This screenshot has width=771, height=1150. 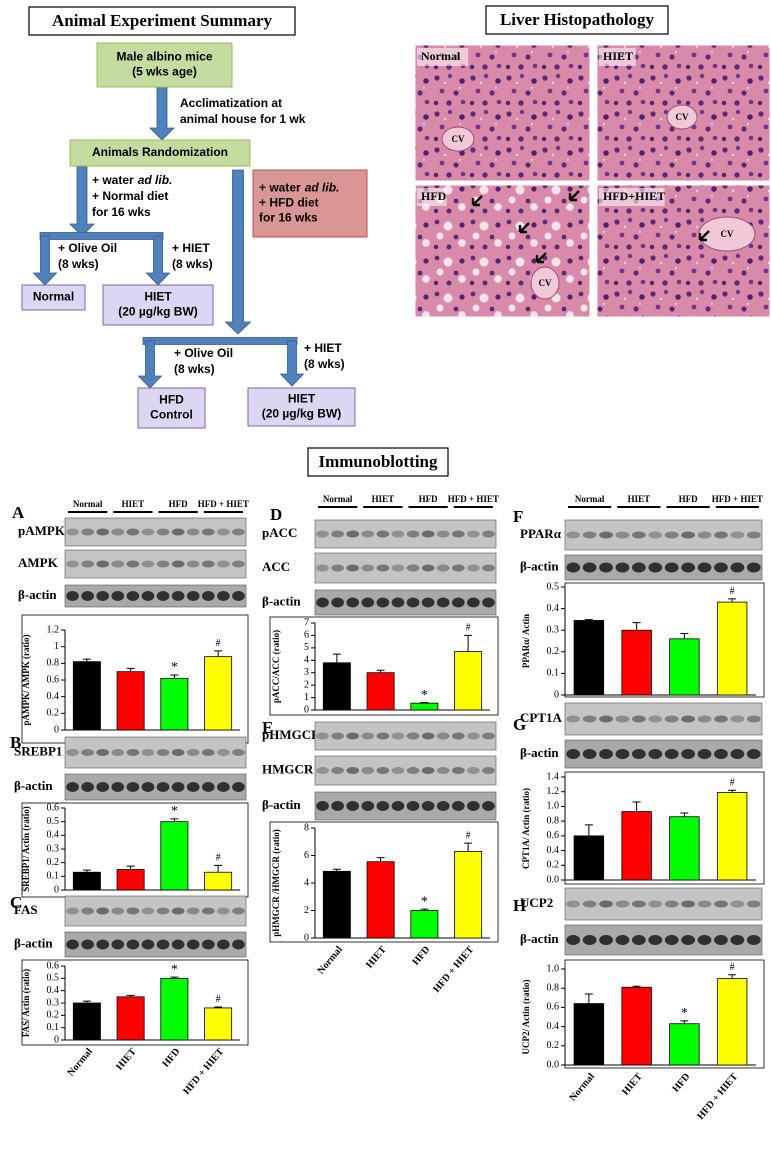 What do you see at coordinates (732, 783) in the screenshot?
I see `significance-marker: #` at bounding box center [732, 783].